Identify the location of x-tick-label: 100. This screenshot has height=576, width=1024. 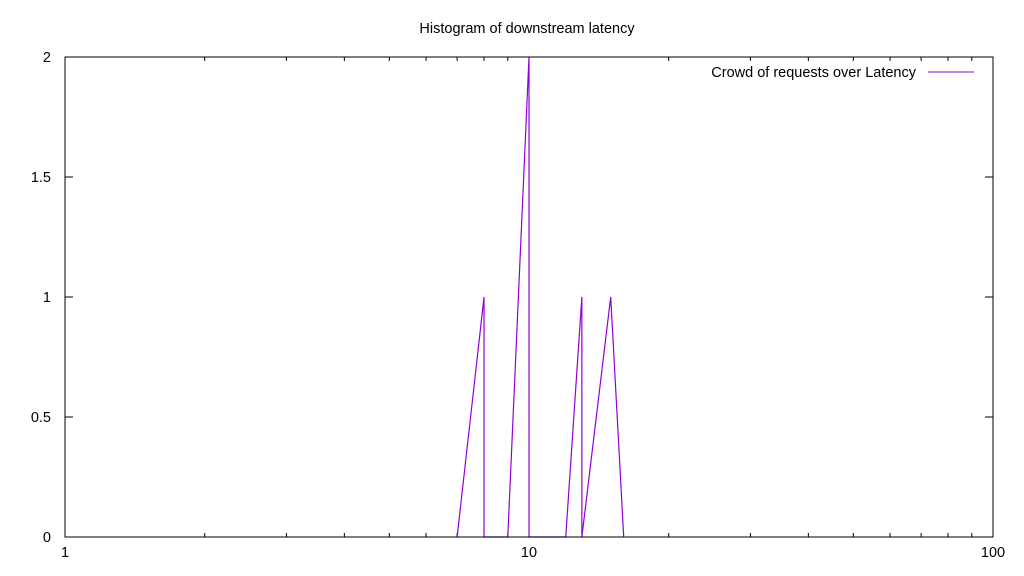
(993, 553).